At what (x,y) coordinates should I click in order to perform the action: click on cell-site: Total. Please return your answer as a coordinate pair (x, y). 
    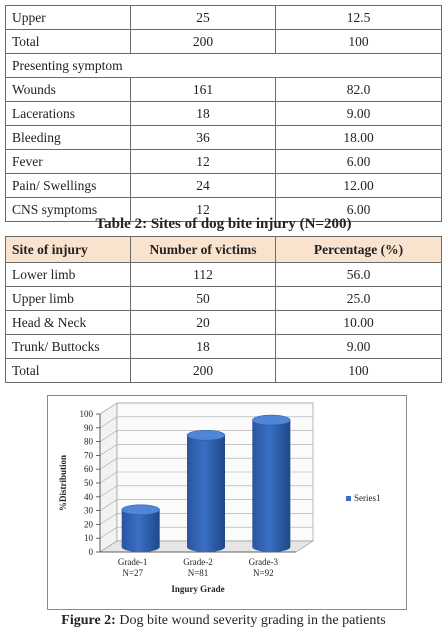
    Looking at the image, I should click on (68, 370).